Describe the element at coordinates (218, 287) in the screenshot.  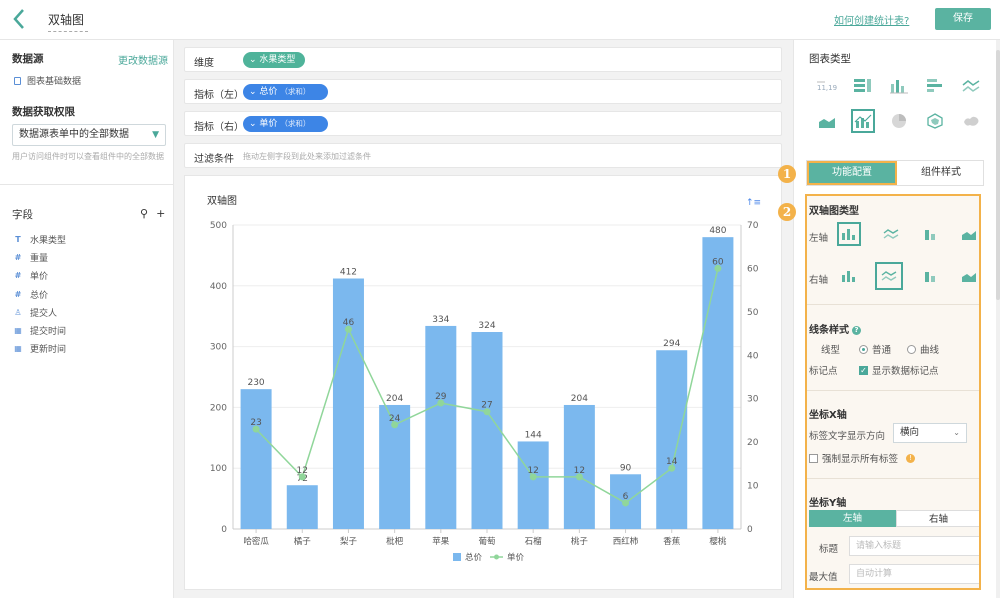
I see `y-left-tick-label: 400` at that location.